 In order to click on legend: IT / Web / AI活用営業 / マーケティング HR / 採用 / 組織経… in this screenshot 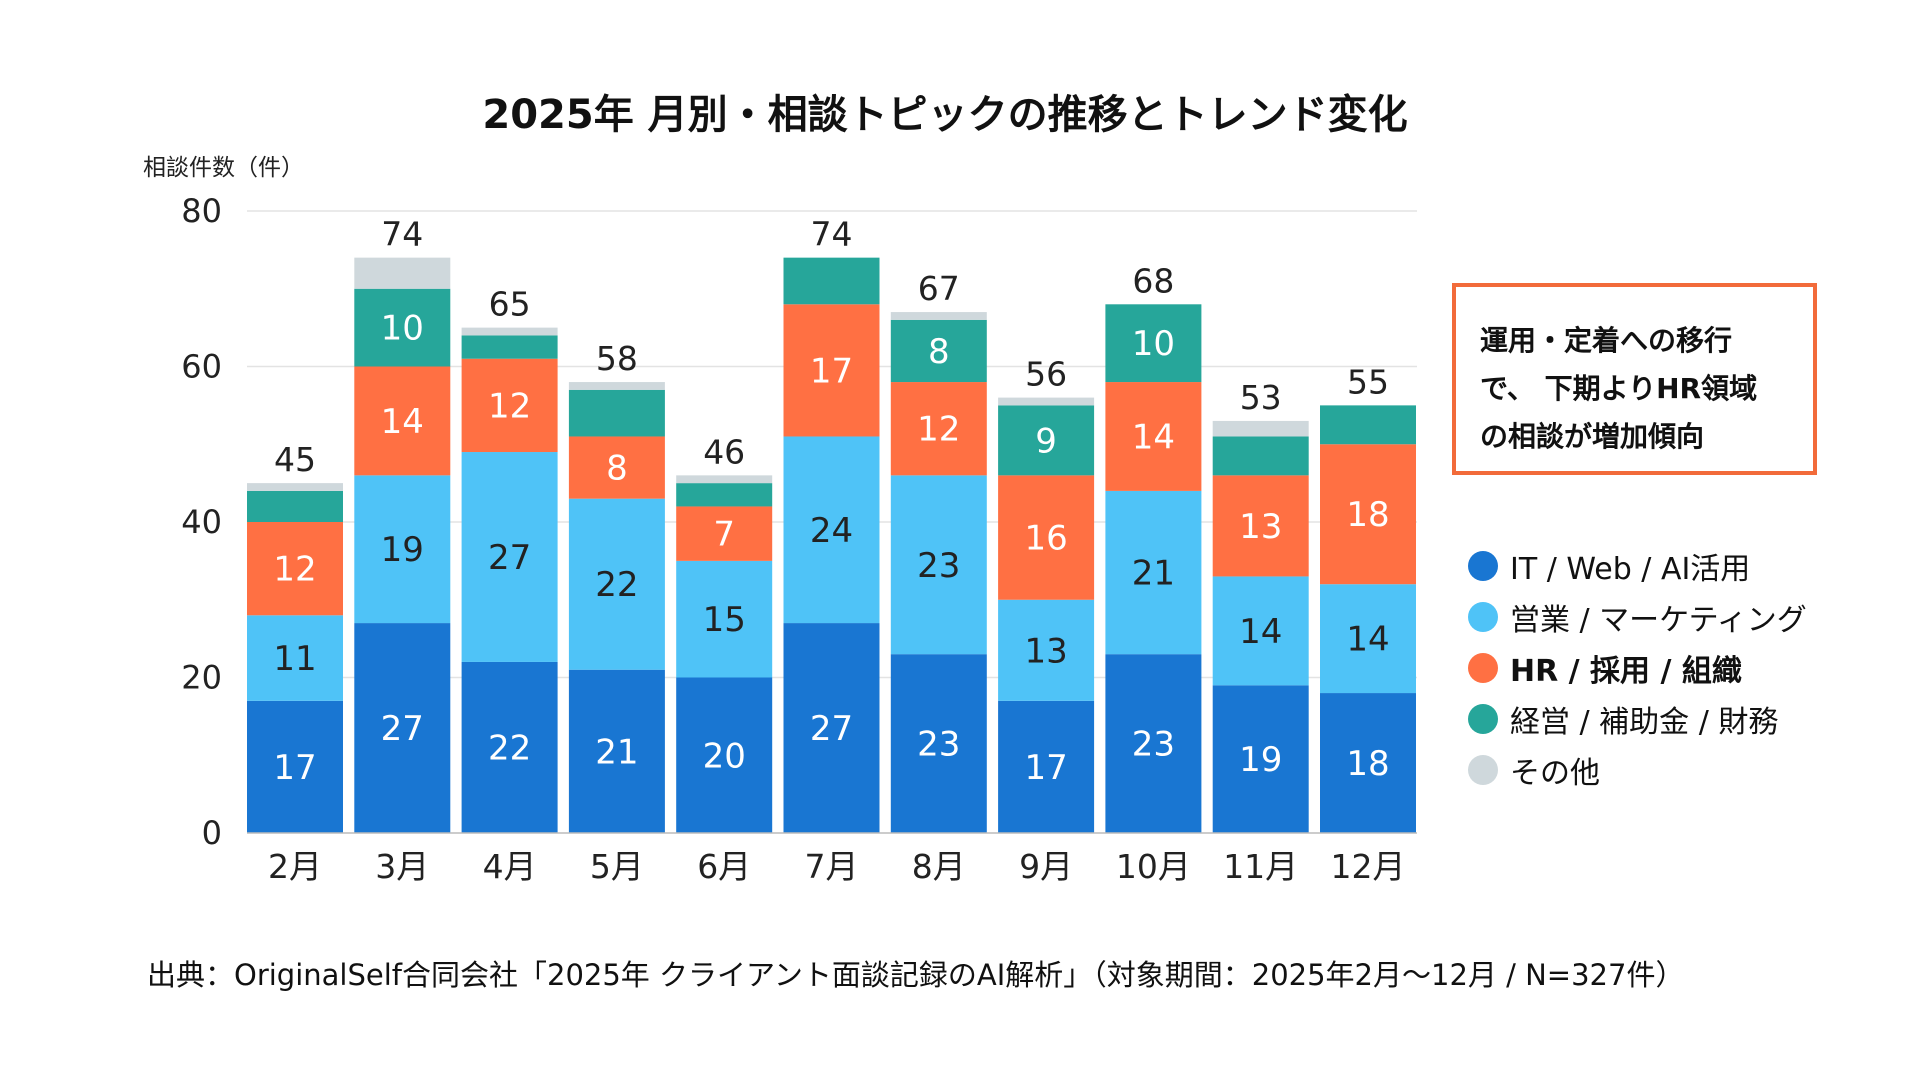, I will do `click(1637, 667)`.